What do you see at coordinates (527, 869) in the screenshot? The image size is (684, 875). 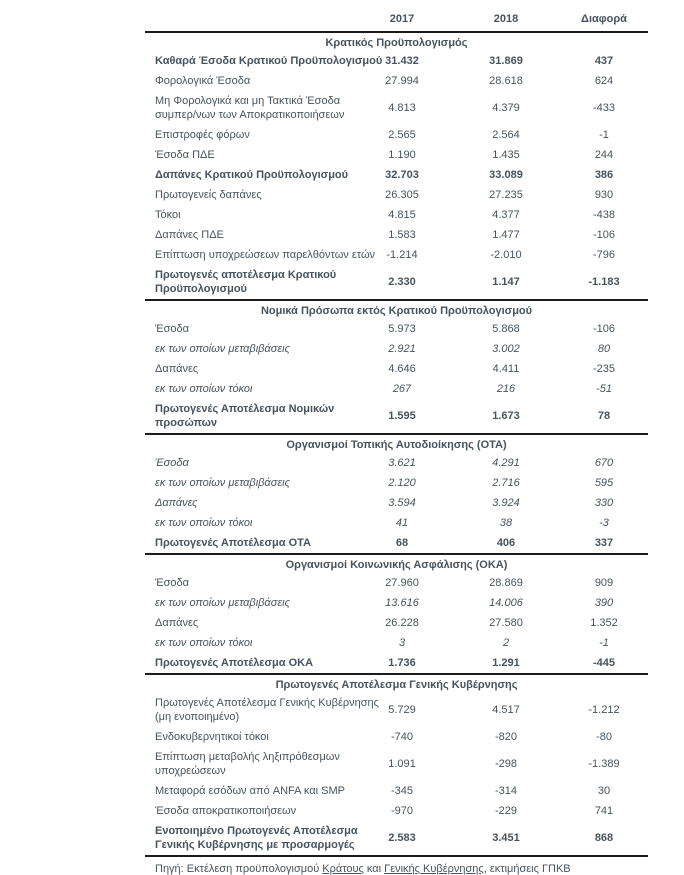 I see `source-note-suffix: , εκτιμήσεις ΓΠΚΒ` at bounding box center [527, 869].